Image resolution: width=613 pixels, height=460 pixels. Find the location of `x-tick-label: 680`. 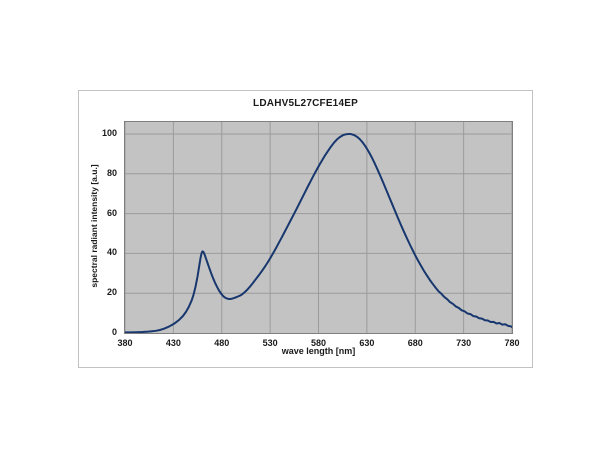

x-tick-label: 680 is located at coordinates (415, 343).